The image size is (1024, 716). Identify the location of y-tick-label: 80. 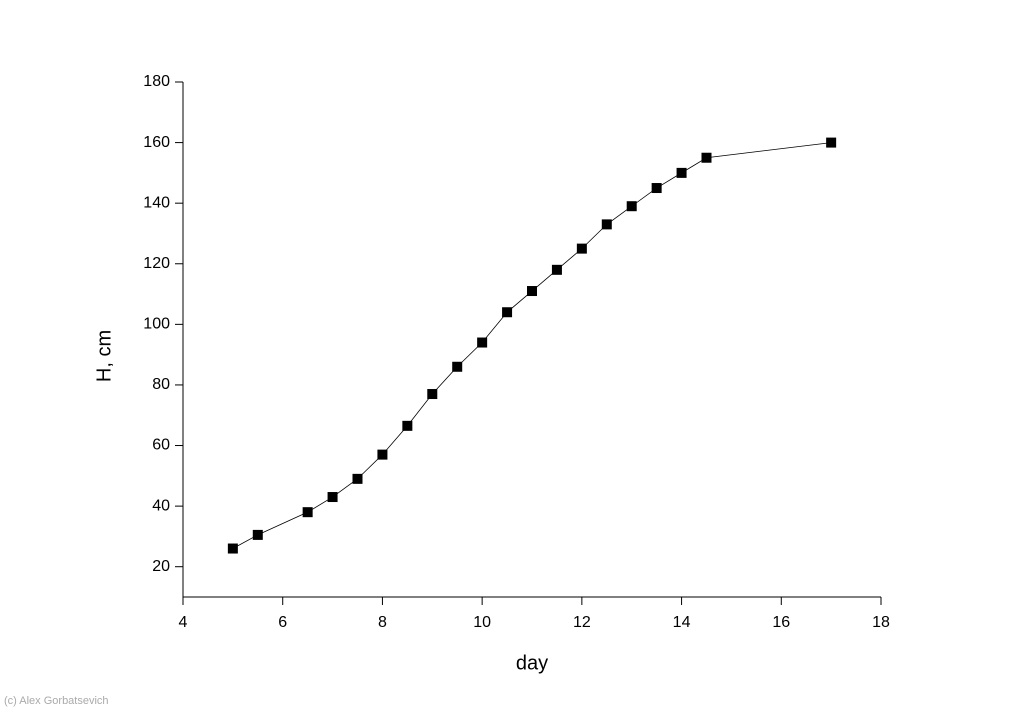
(161, 384).